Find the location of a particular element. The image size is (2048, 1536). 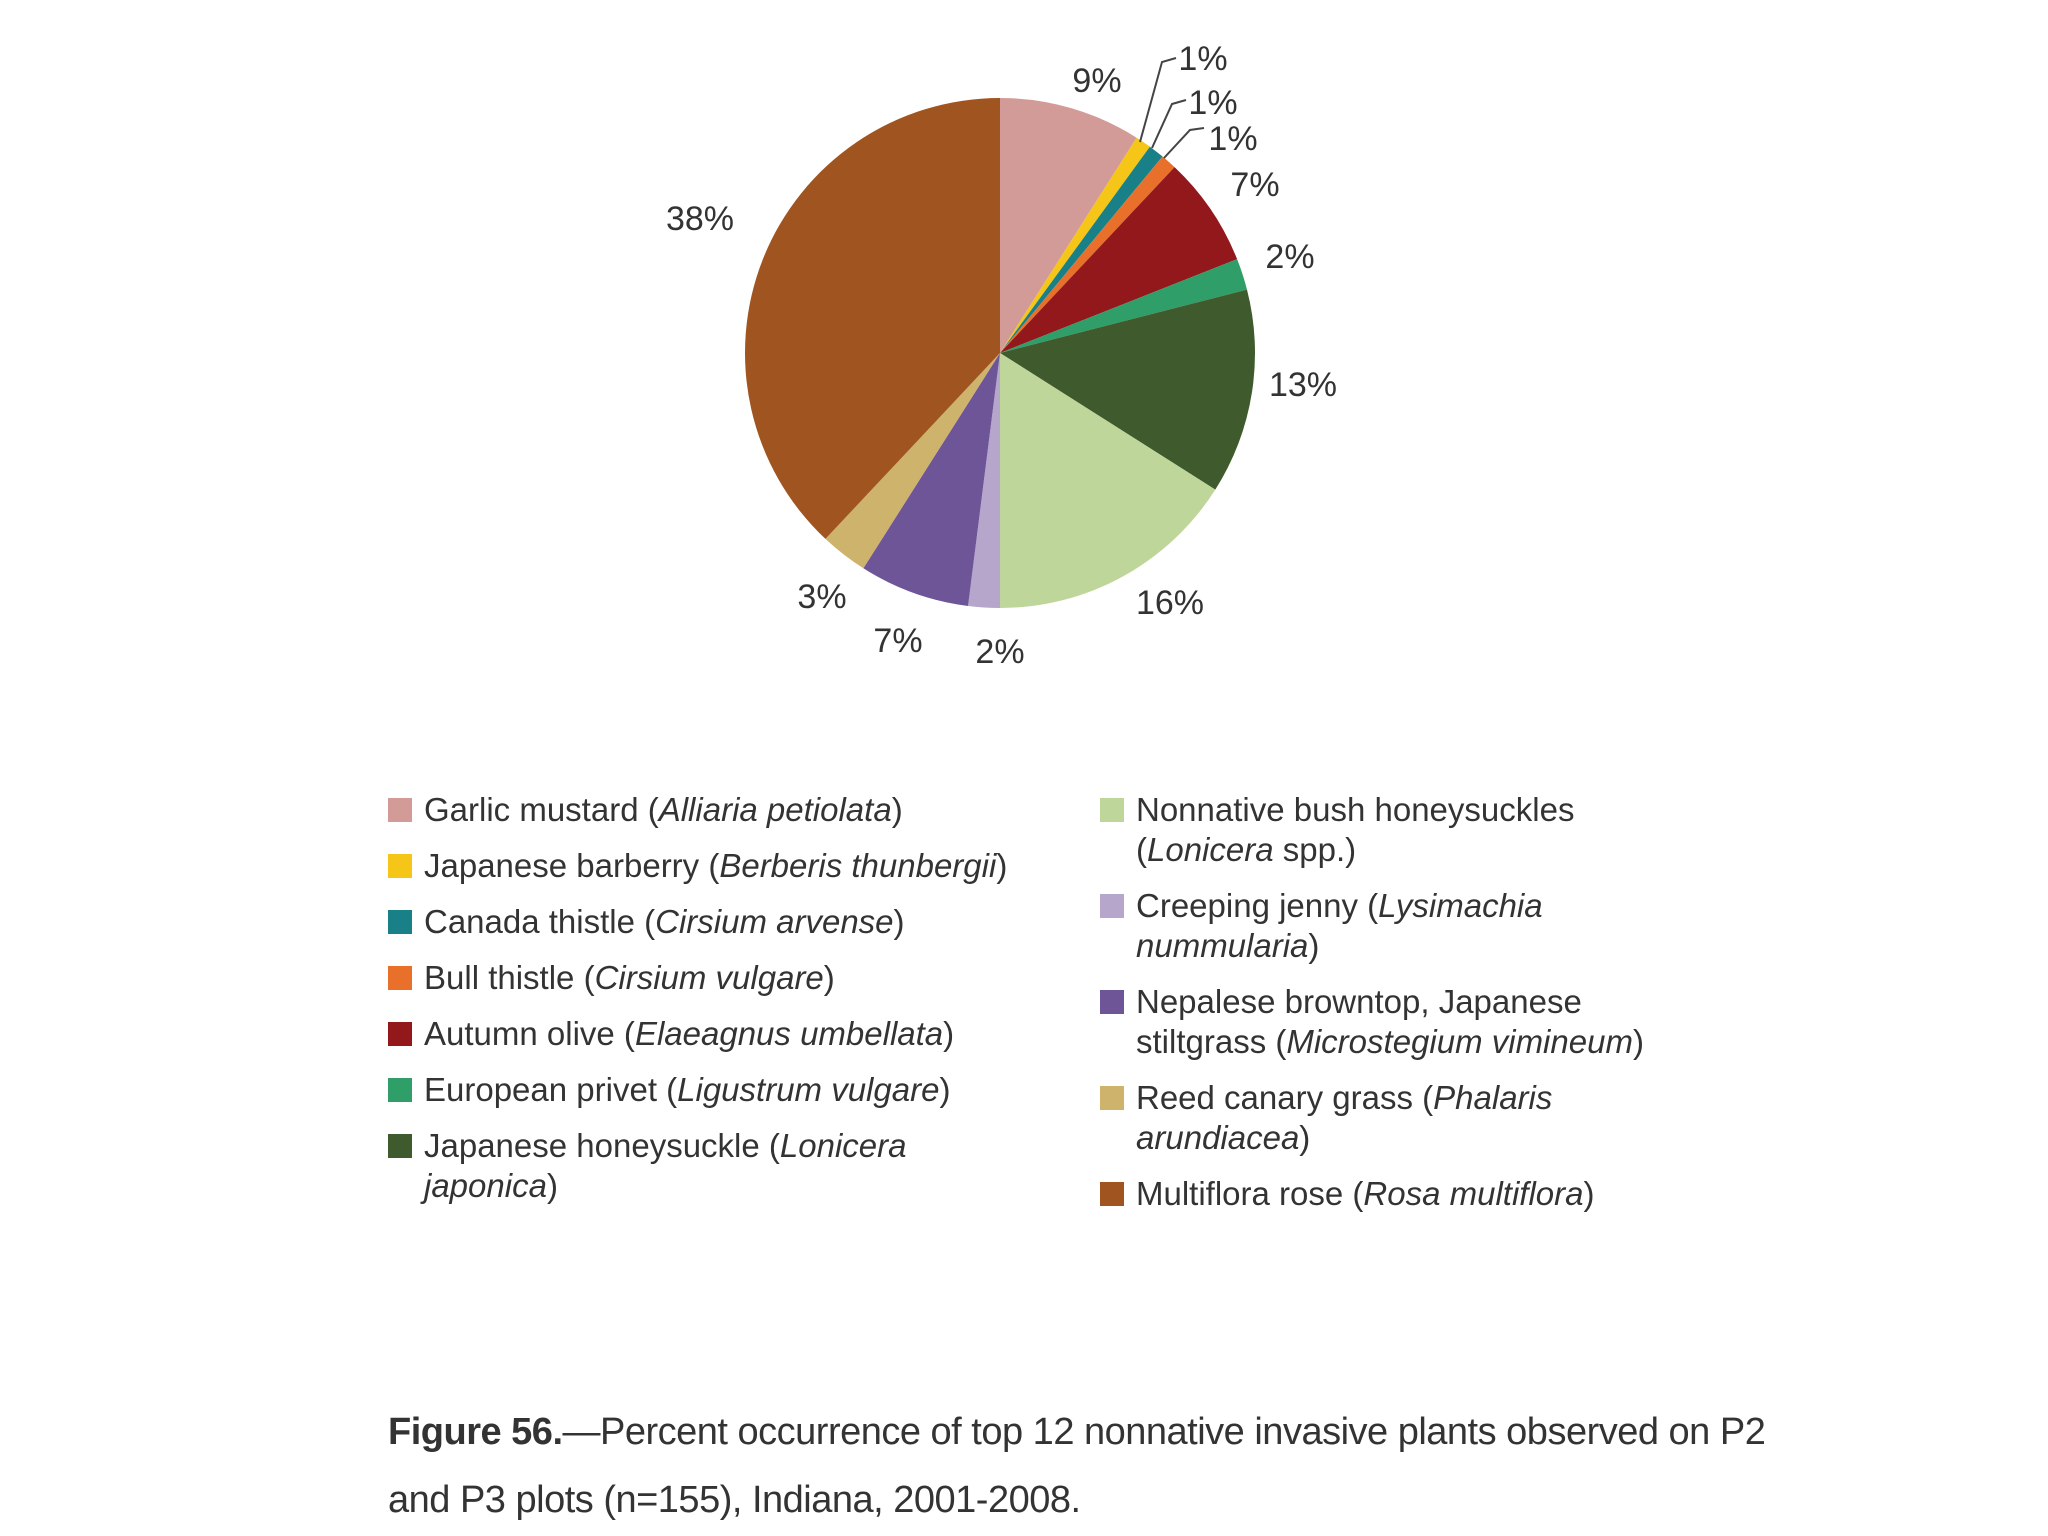

legend-item: Bull thistle (Cirsium vulgare) is located at coordinates (718, 978).